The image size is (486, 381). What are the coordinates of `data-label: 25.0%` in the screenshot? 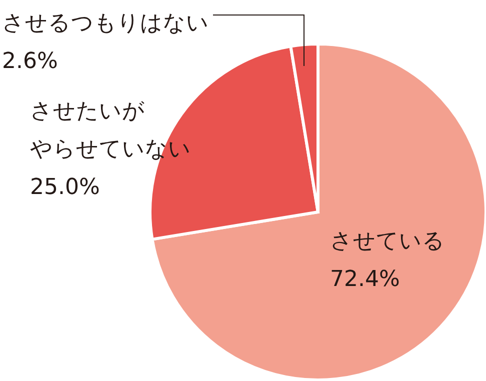 It's located at (65, 187).